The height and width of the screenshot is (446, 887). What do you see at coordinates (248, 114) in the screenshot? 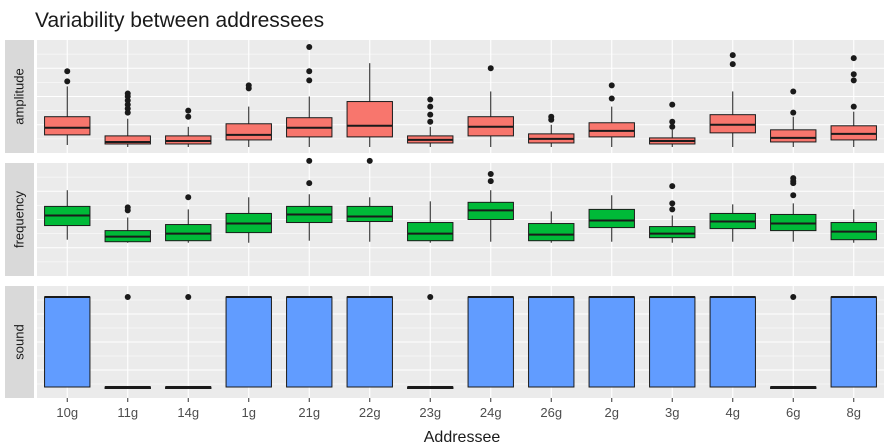
I see `box-amplitude-1g` at bounding box center [248, 114].